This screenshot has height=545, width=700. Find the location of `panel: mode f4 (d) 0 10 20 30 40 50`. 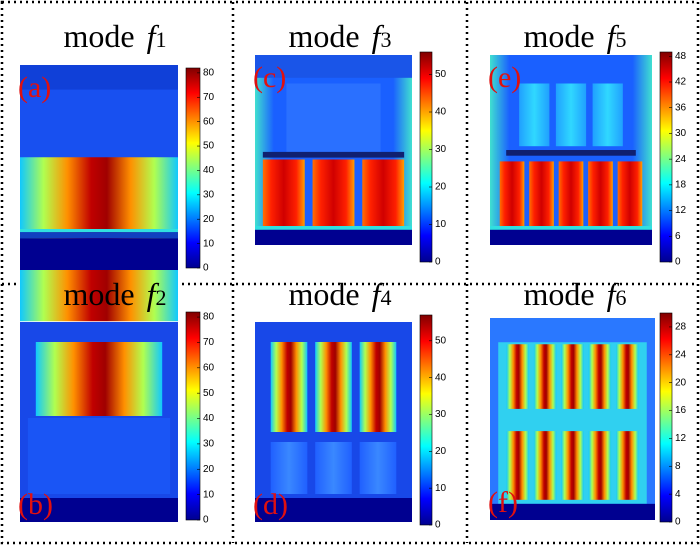

panel: mode f4 (d) 0 10 20 30 40 50 is located at coordinates (350, 403).